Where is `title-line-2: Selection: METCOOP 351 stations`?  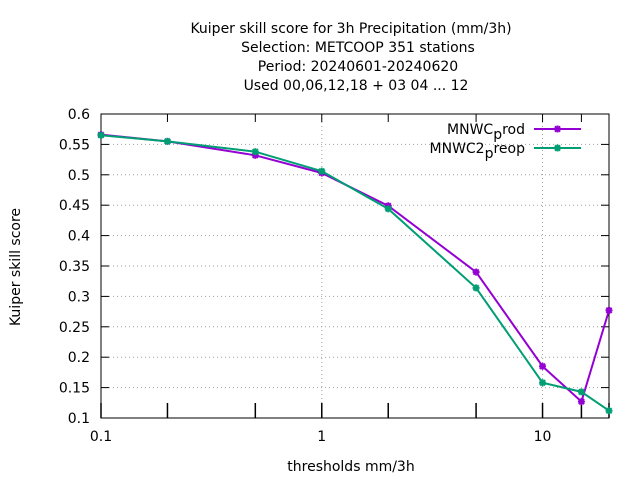
title-line-2: Selection: METCOOP 351 stations is located at coordinates (358, 48).